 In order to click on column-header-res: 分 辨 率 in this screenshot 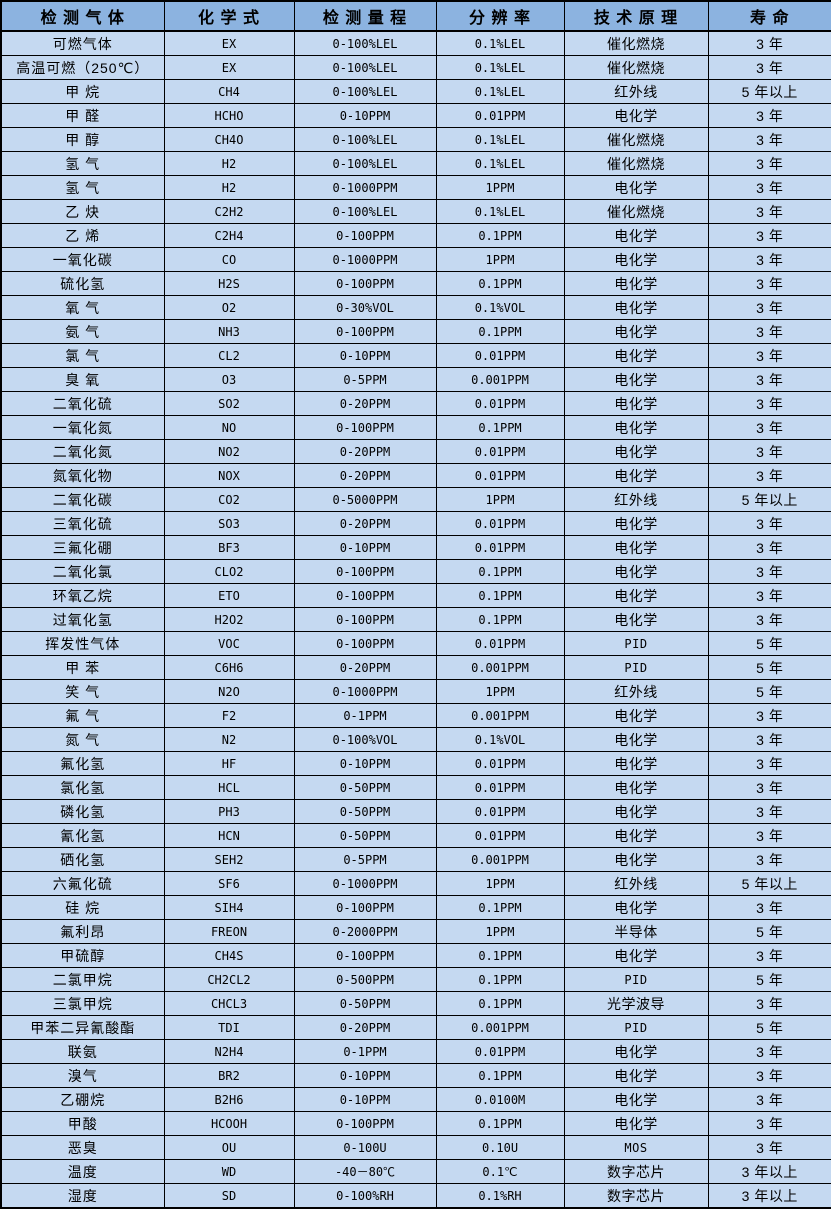, I will do `click(500, 16)`.